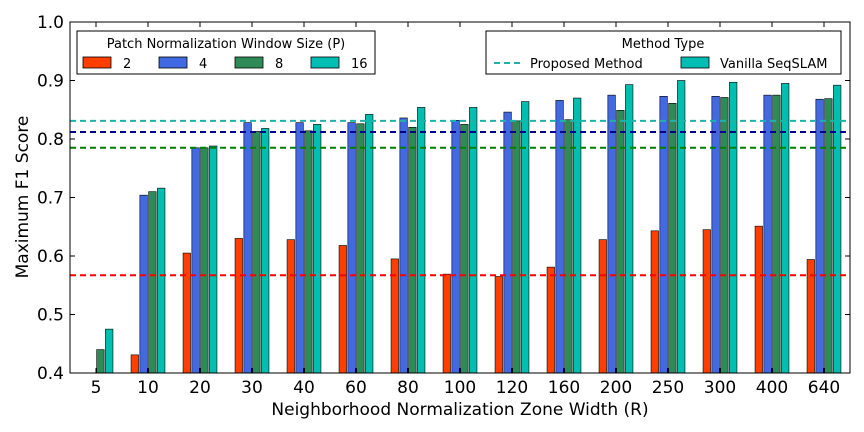  I want to click on x-tick-label: 640, so click(824, 388).